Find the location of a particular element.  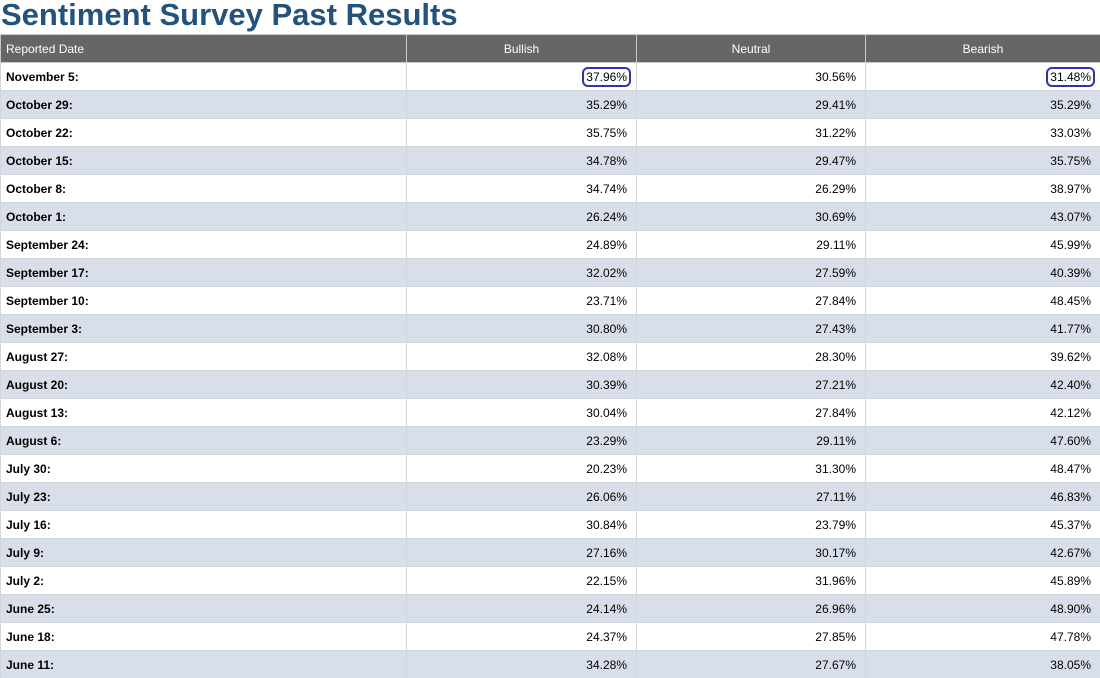

bullish-value: 22.15% is located at coordinates (606, 580).